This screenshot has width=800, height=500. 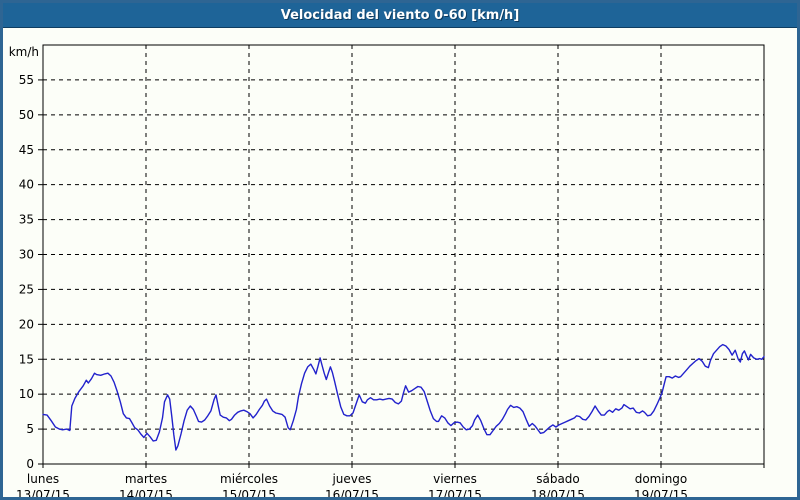 I want to click on chart-title-bar: Velocidad del viento 0-60 [km/h], so click(x=400, y=15).